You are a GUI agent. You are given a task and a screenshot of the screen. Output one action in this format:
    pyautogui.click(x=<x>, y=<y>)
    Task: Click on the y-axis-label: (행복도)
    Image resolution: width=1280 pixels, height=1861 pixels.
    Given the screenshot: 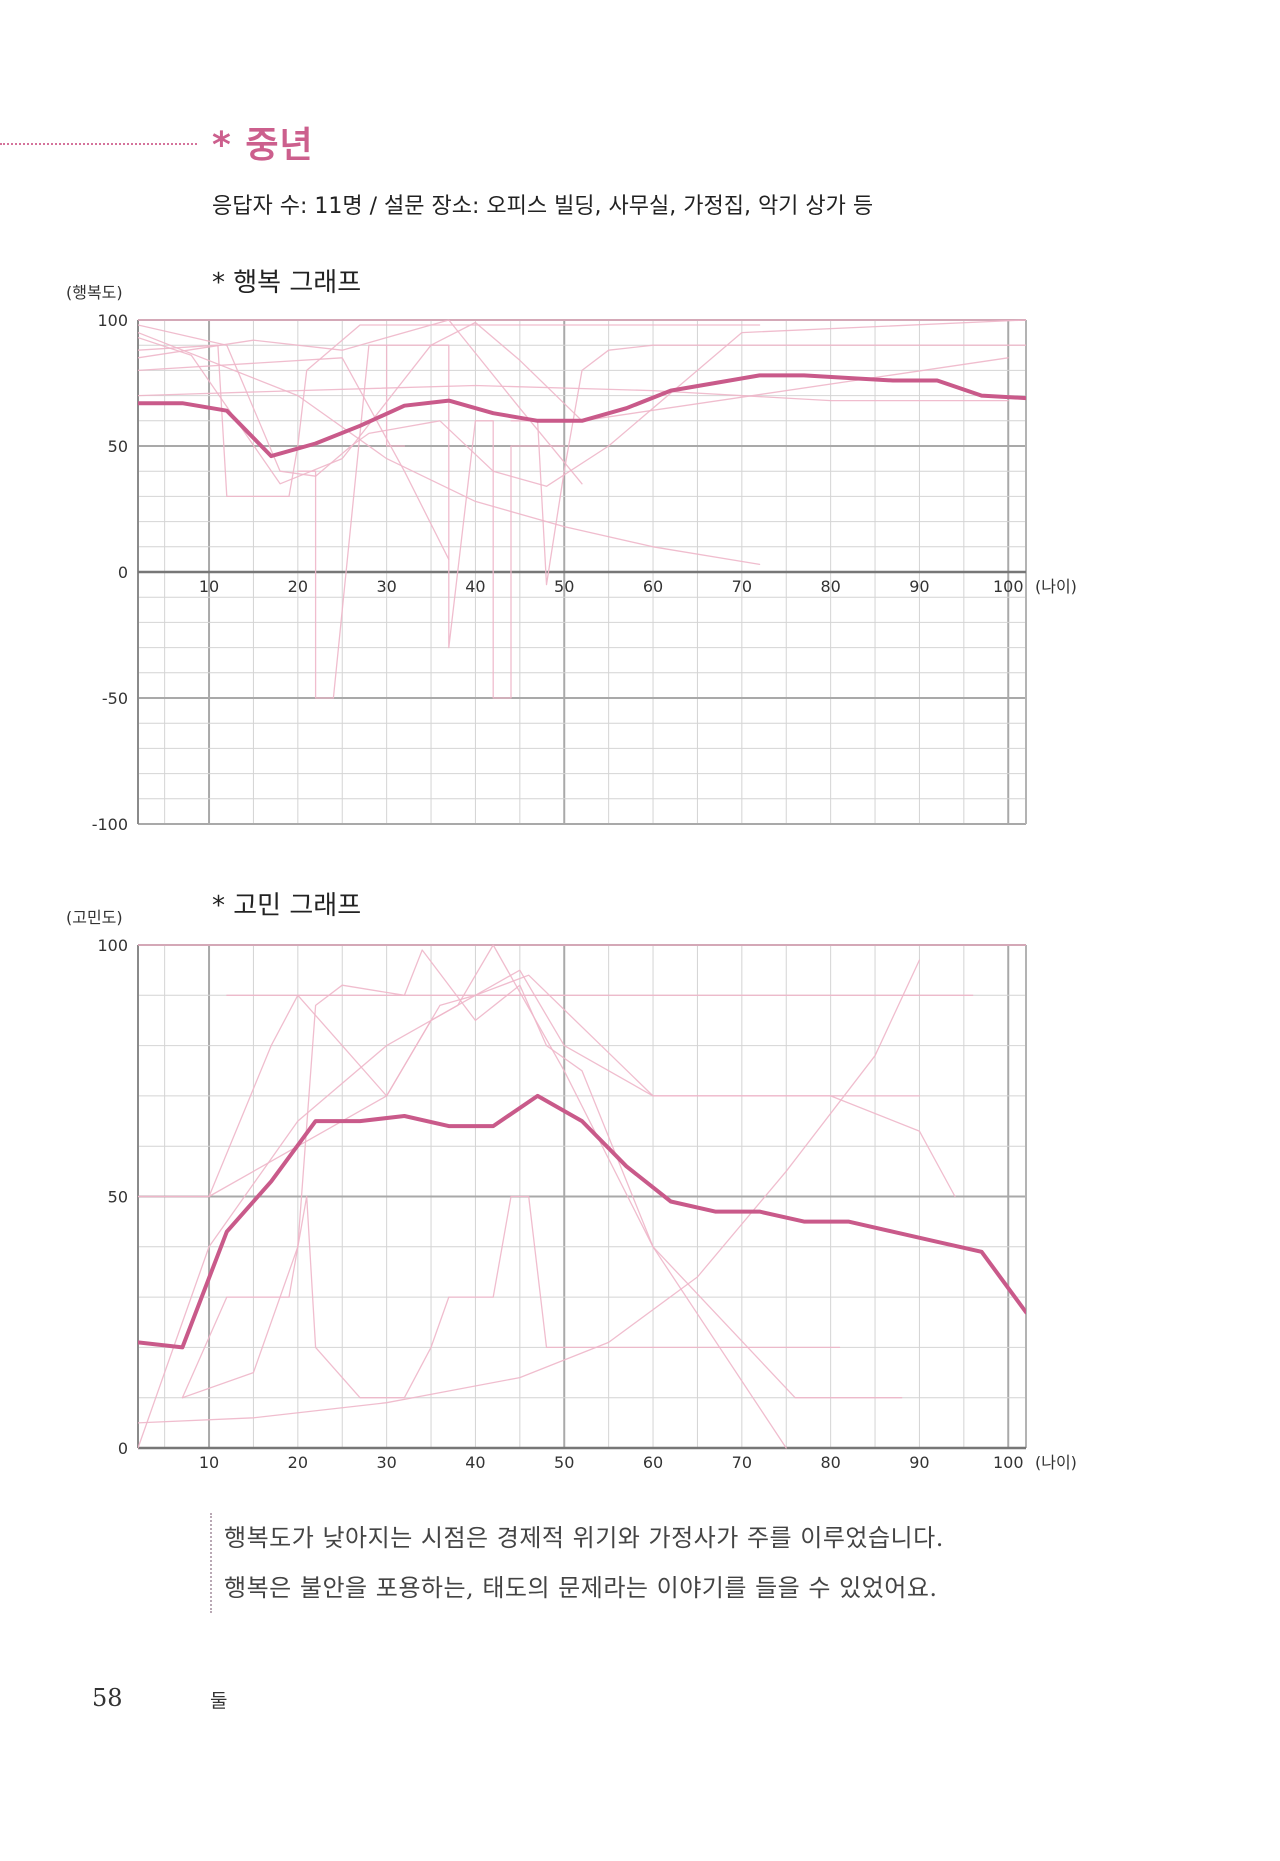 What is the action you would take?
    pyautogui.click(x=94, y=292)
    